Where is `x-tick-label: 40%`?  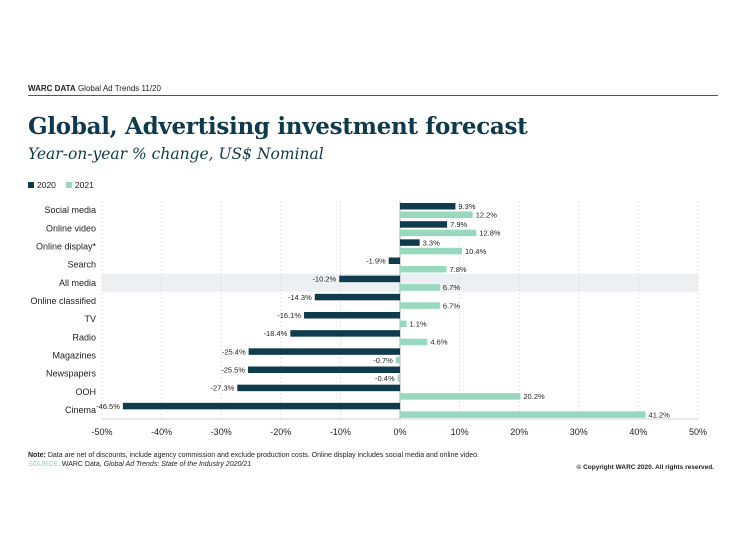
x-tick-label: 40% is located at coordinates (638, 432).